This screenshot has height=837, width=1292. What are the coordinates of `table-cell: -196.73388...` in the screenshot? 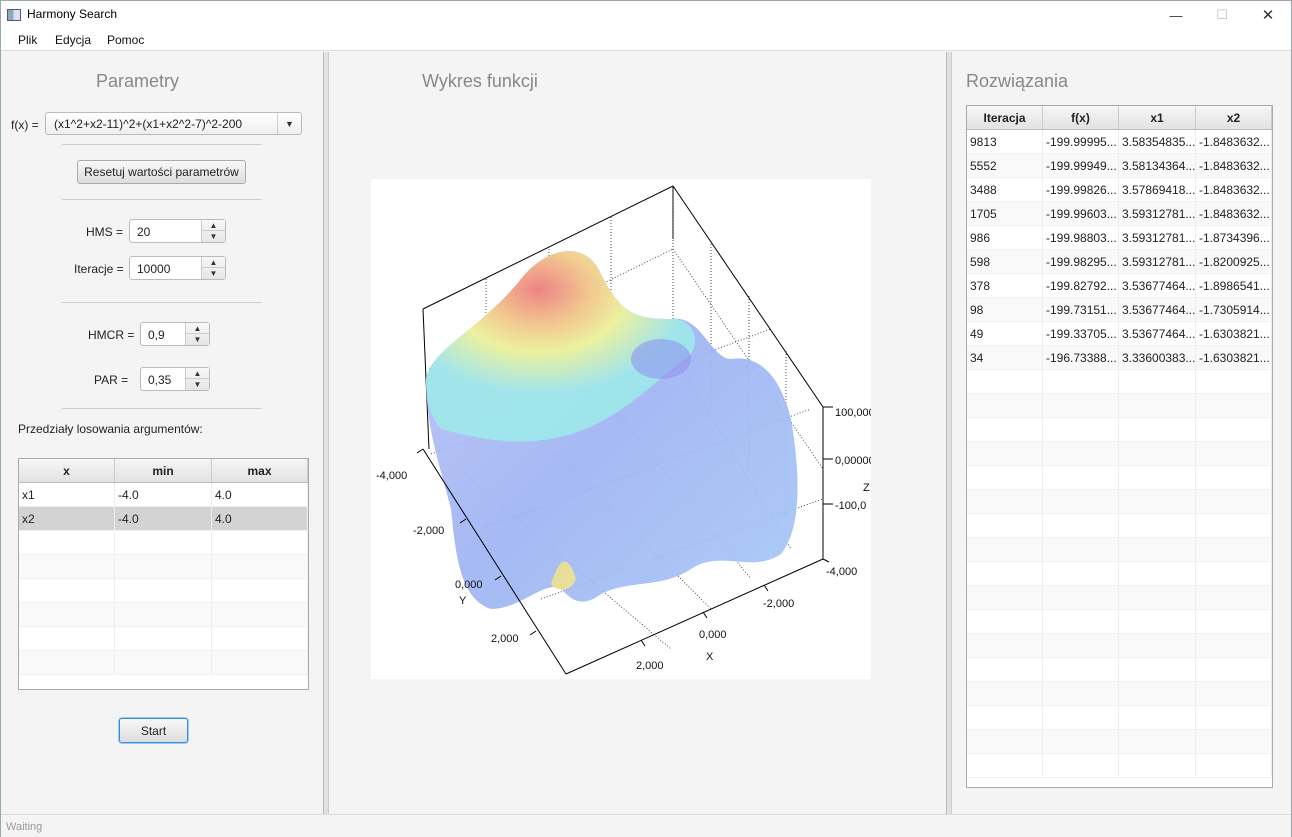 It's located at (1081, 357).